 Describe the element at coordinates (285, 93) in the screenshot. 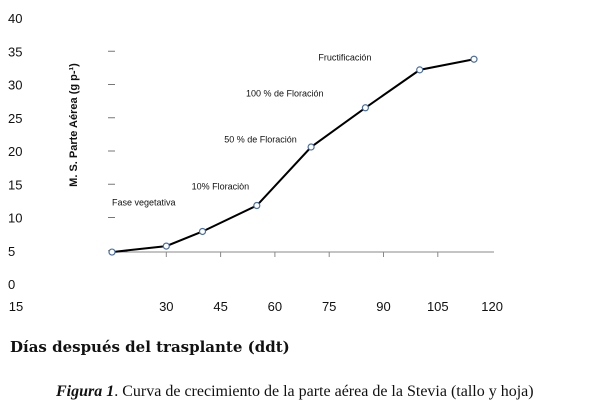

I see `stage-annotation: 100 % de Floración` at that location.